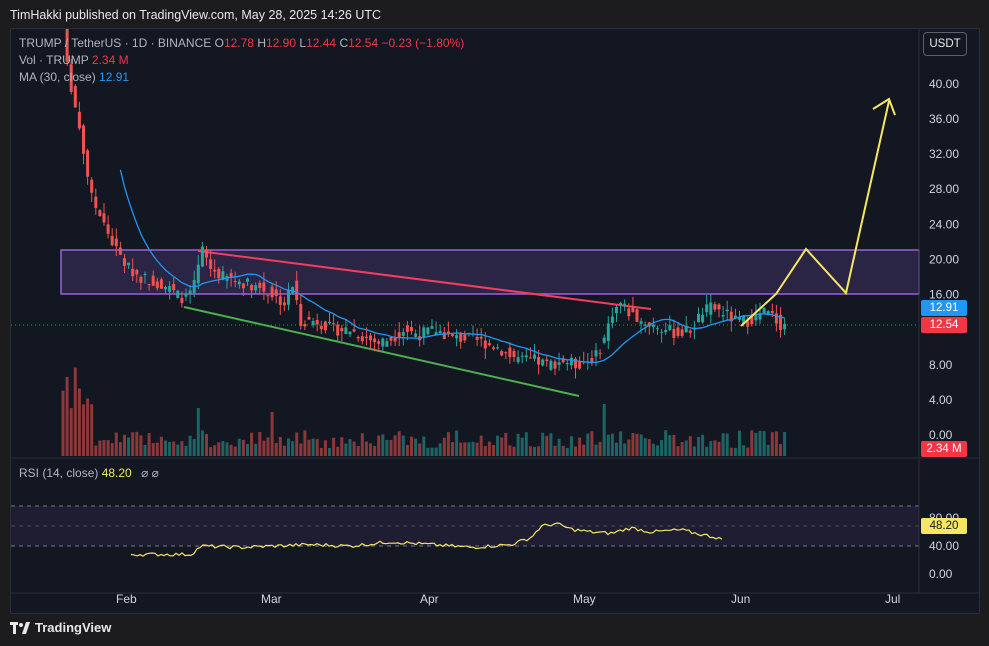 The image size is (989, 646). I want to click on last-price-tag: 12.54, so click(944, 325).